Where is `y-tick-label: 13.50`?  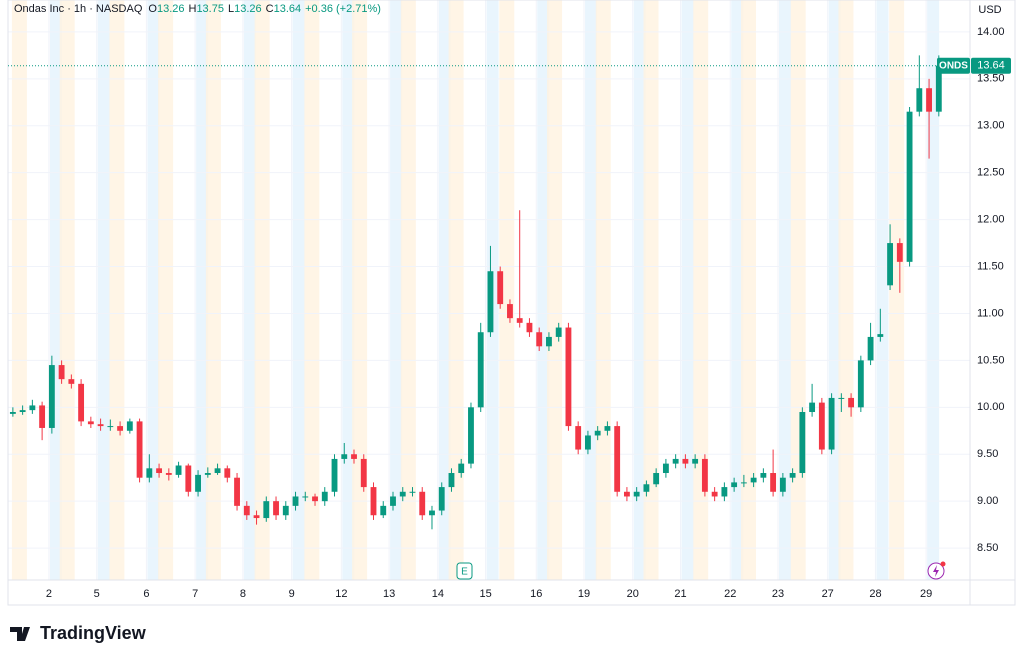 y-tick-label: 13.50 is located at coordinates (991, 79).